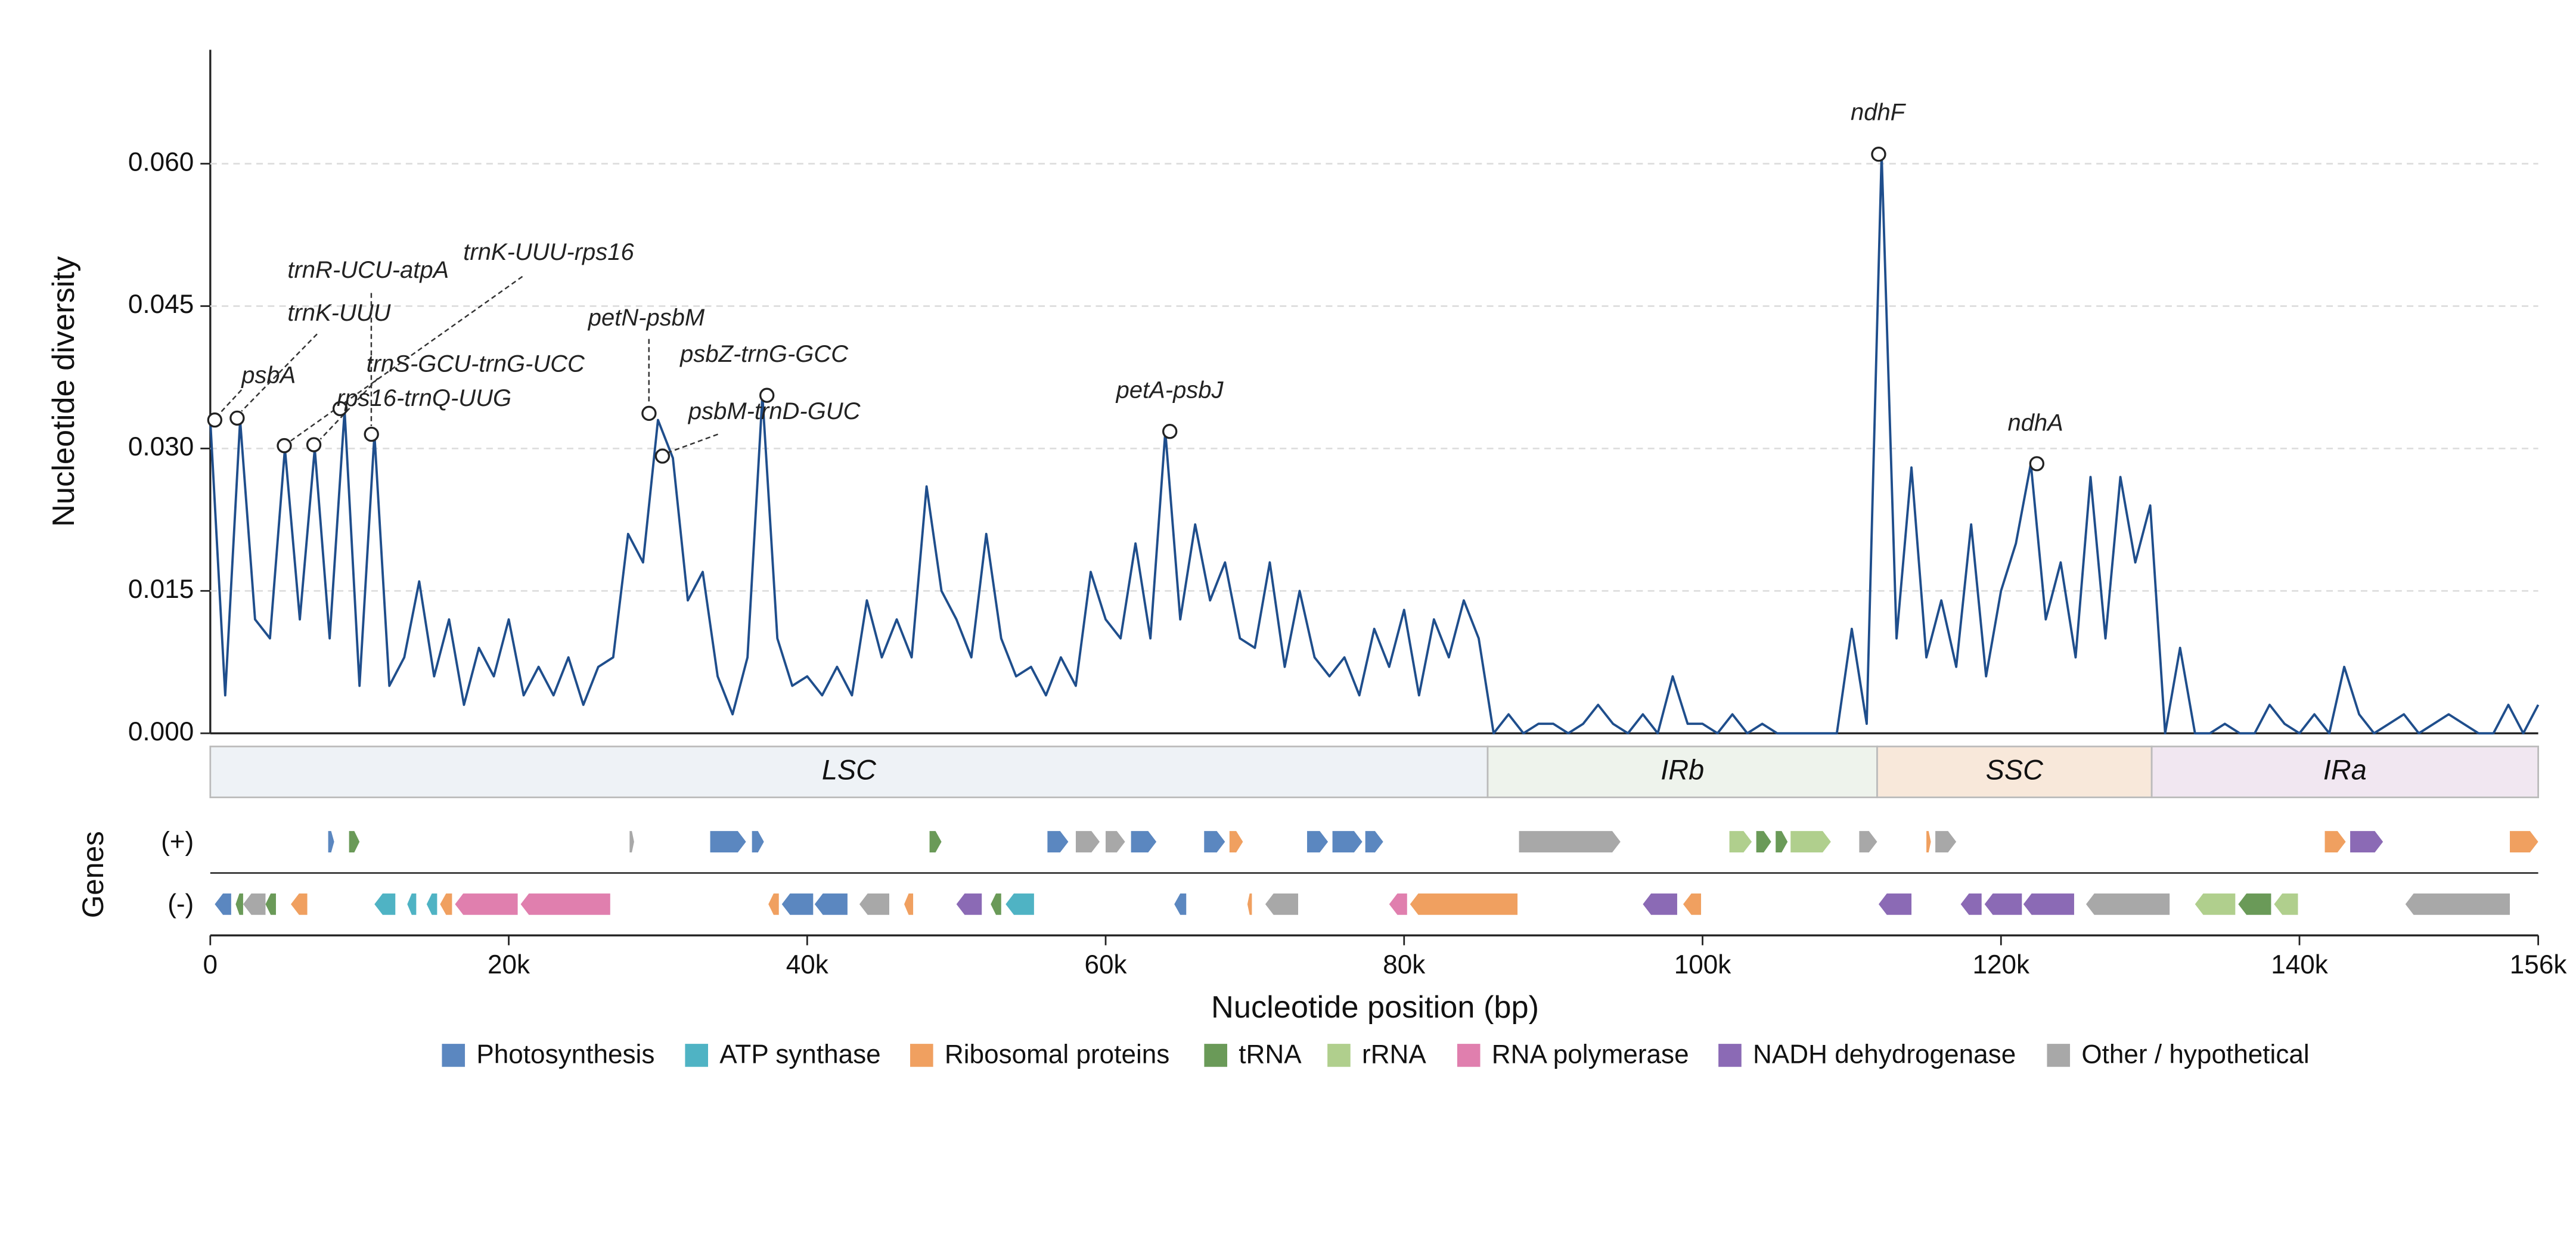 The width and height of the screenshot is (2576, 1253). I want to click on gene-track-label: Genes, so click(93, 874).